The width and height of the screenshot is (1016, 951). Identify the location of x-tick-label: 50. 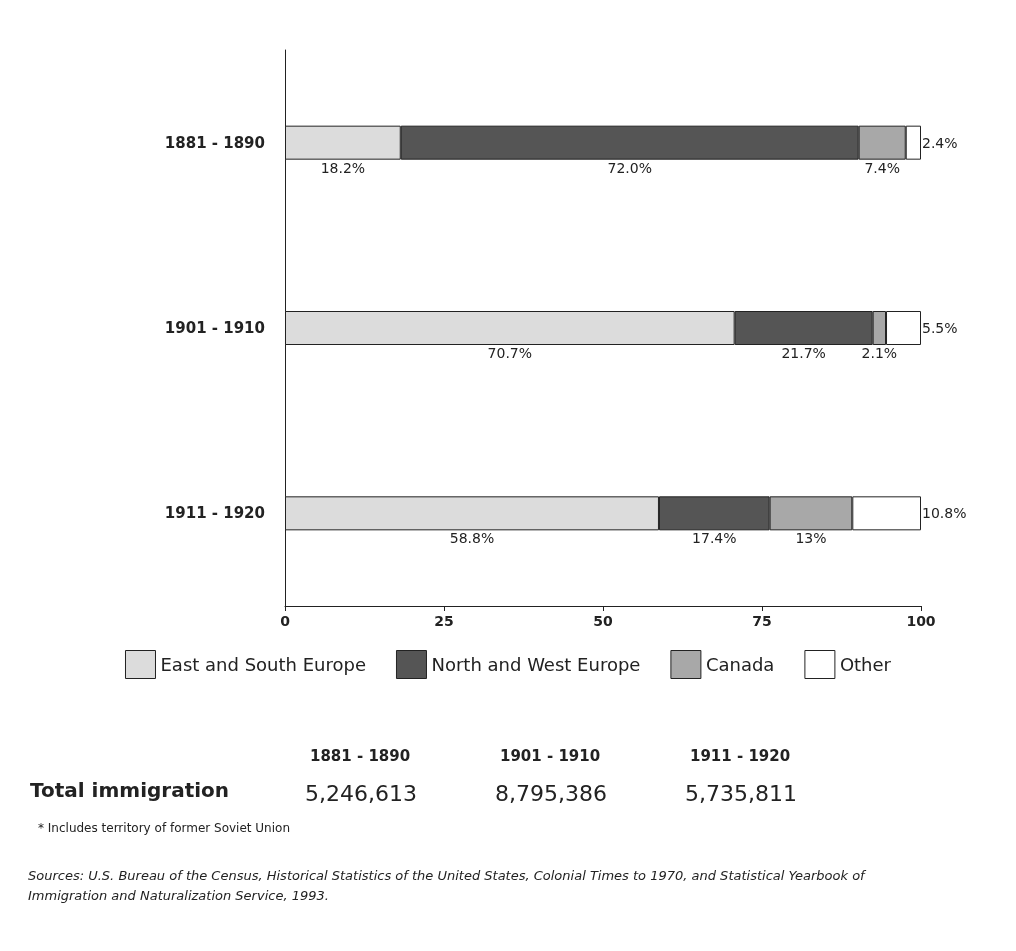
(603, 621).